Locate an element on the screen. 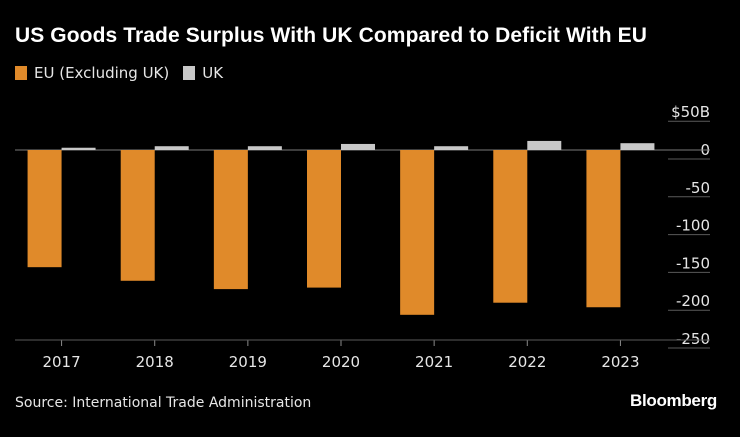  x-tick-label: 2017 is located at coordinates (61, 362).